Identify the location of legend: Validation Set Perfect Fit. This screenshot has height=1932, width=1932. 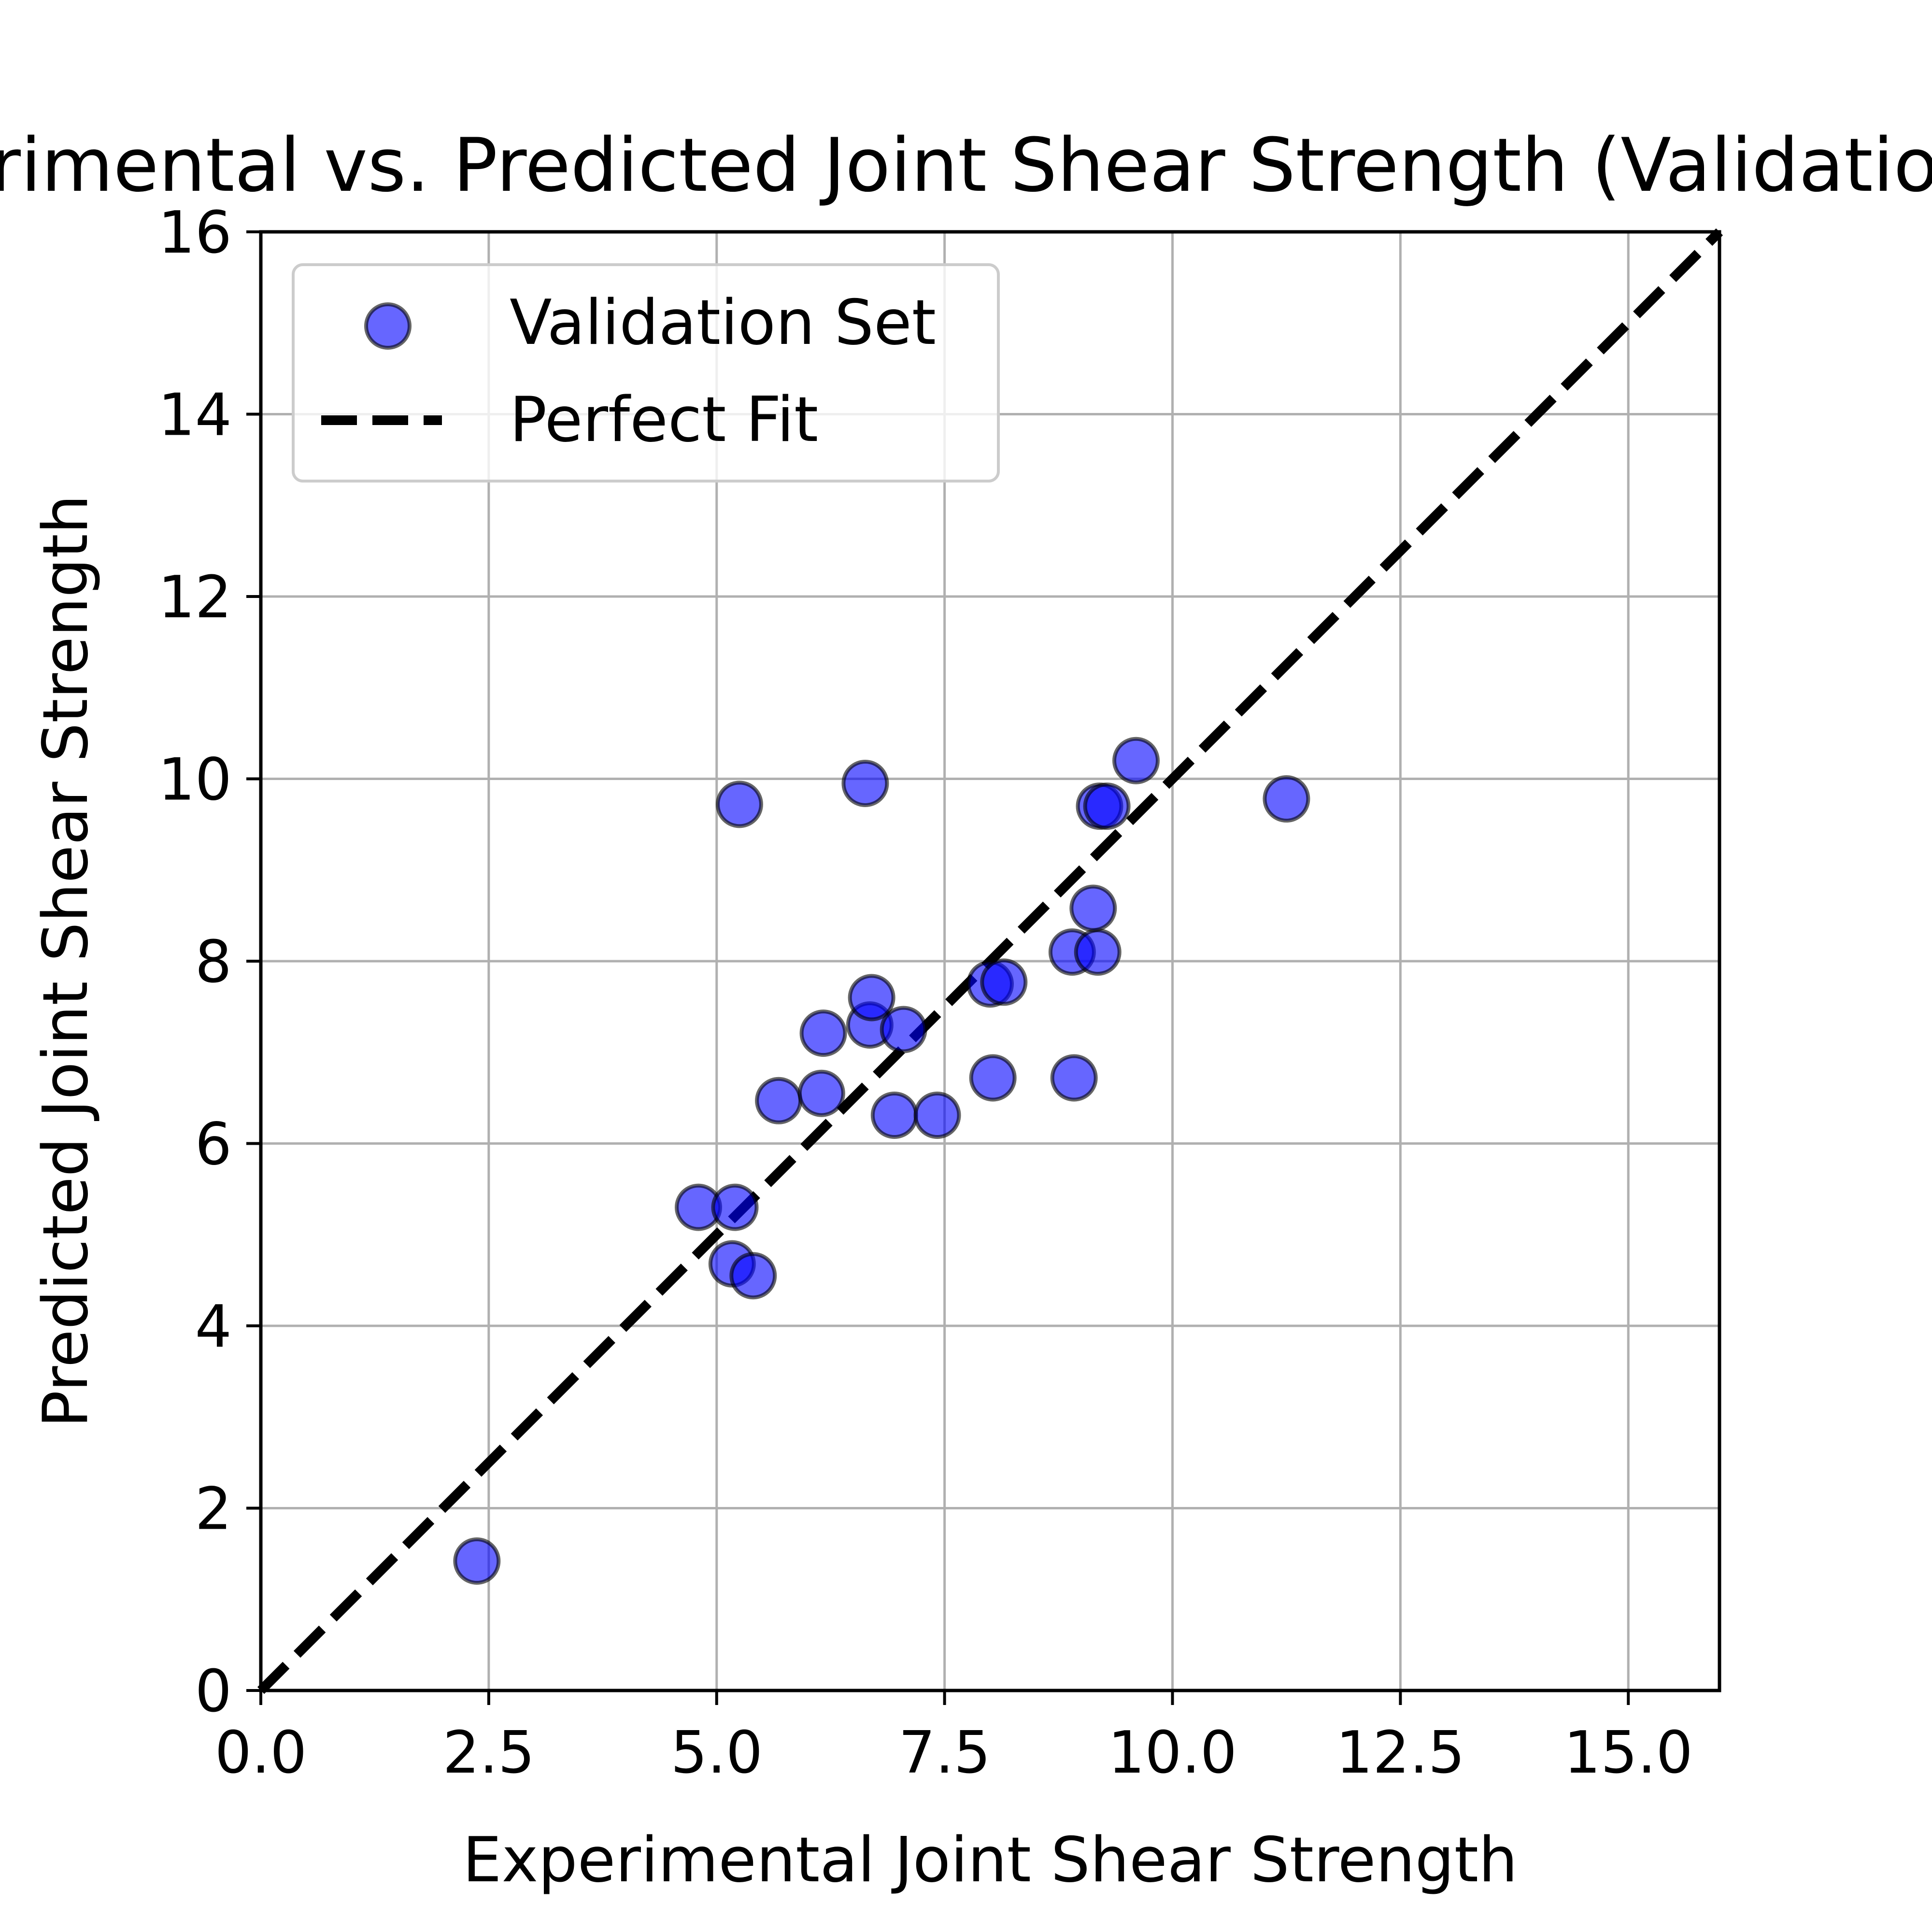
(646, 373).